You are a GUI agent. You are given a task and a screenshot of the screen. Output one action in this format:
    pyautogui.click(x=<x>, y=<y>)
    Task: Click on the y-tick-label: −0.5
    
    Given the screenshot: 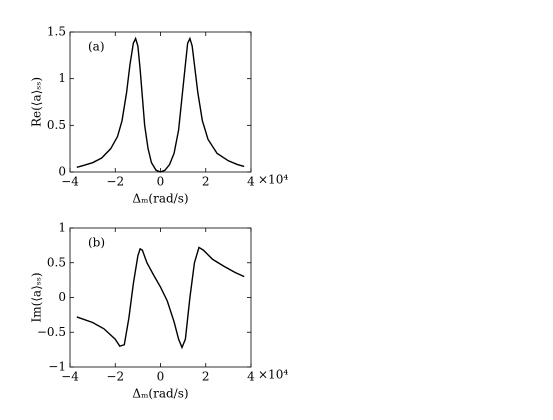 What is the action you would take?
    pyautogui.click(x=51, y=332)
    